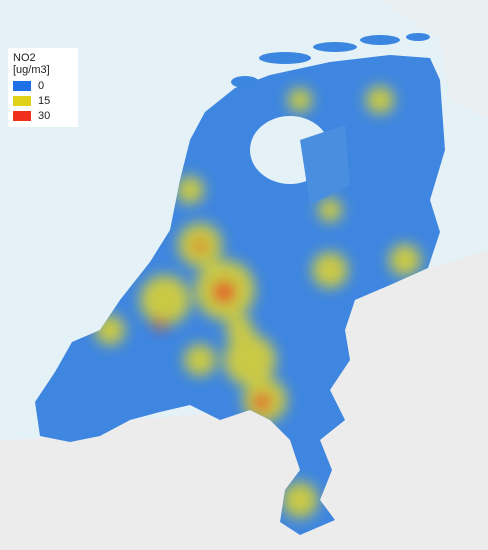  What do you see at coordinates (31, 64) in the screenshot?
I see `legend-title: NO2 [ug/m3]` at bounding box center [31, 64].